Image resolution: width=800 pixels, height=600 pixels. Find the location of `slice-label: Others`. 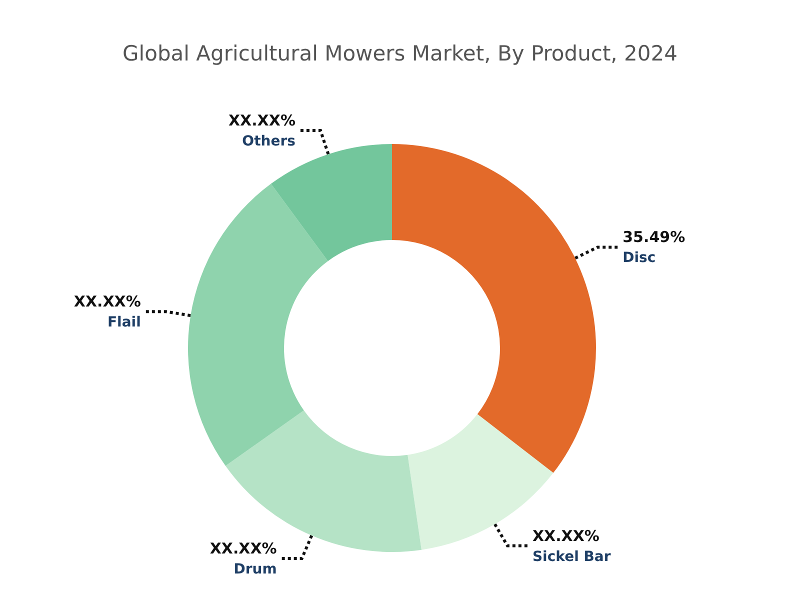

slice-label: Others is located at coordinates (269, 141).